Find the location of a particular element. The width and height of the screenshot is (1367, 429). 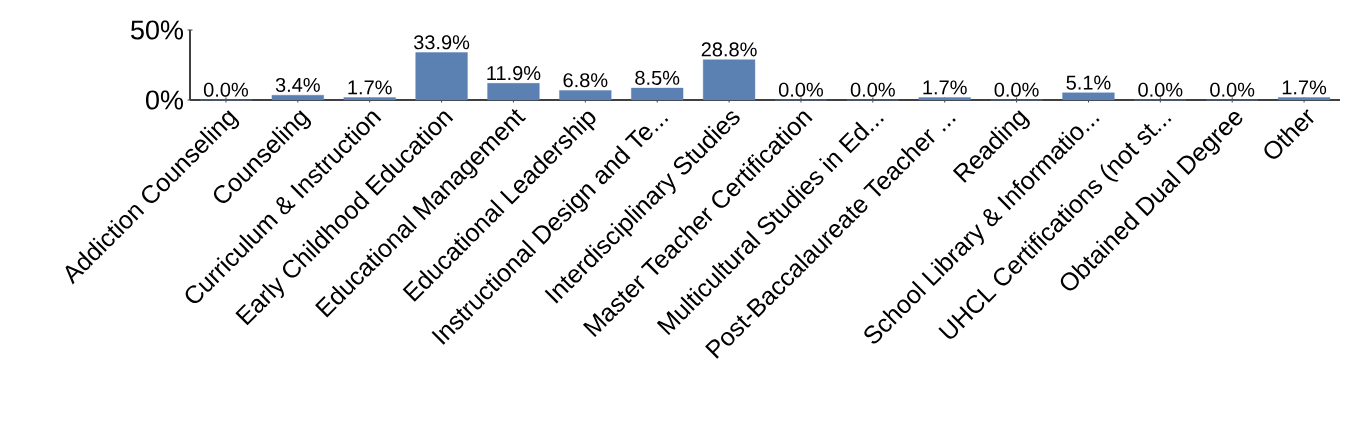

data-label: 8.5% is located at coordinates (657, 77).